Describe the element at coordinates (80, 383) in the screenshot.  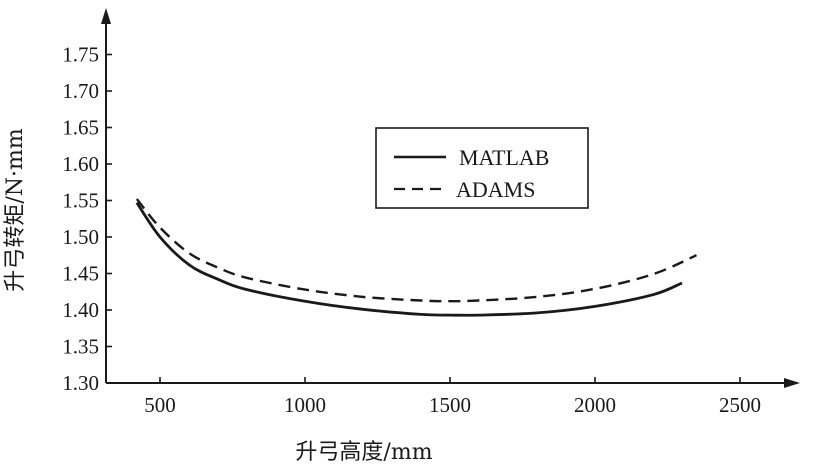
I see `y-tick-label: 1.30` at that location.